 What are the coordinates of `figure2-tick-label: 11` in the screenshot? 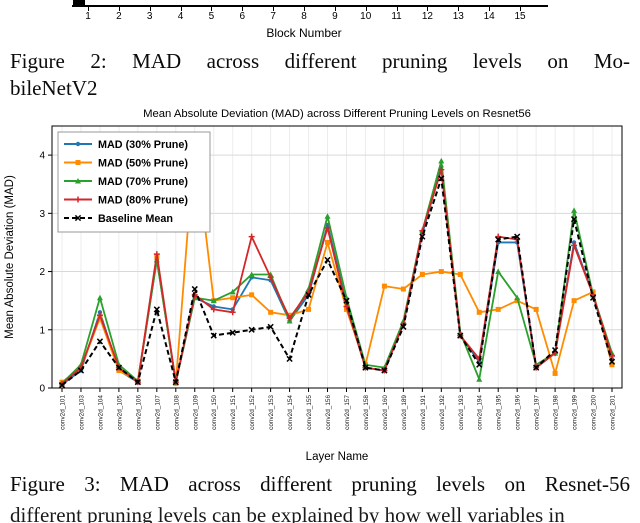 It's located at (396, 16).